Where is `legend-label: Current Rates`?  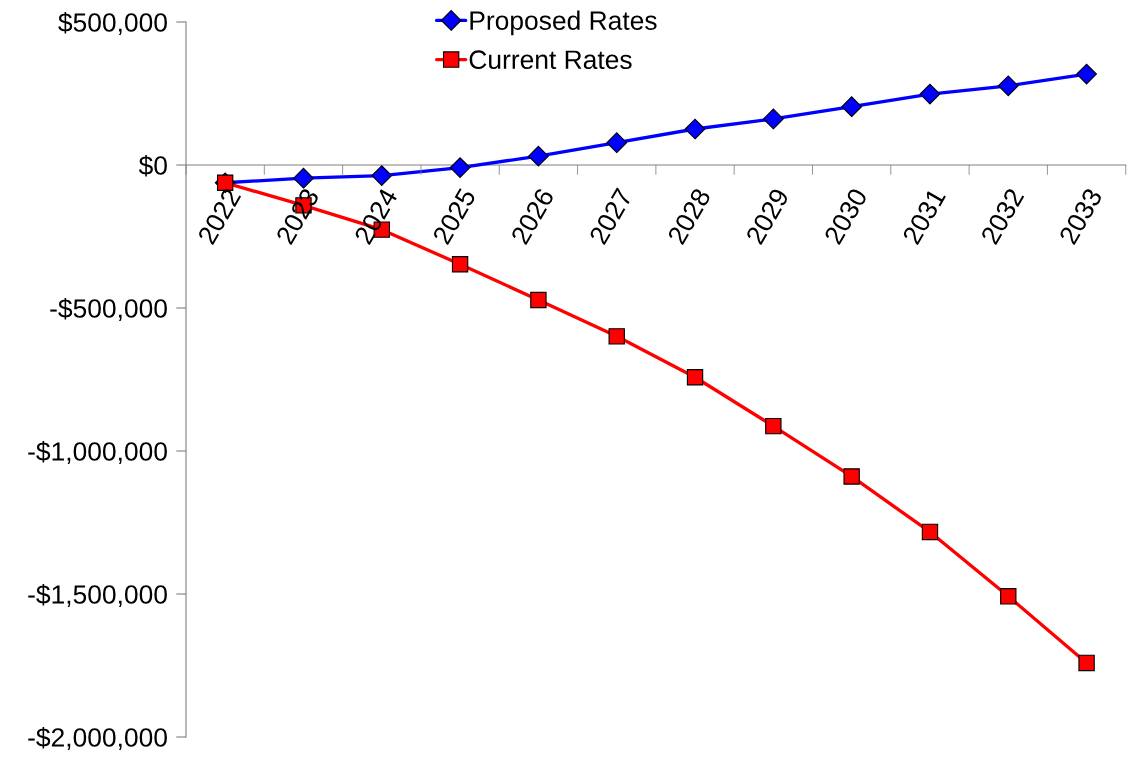 legend-label: Current Rates is located at coordinates (550, 60).